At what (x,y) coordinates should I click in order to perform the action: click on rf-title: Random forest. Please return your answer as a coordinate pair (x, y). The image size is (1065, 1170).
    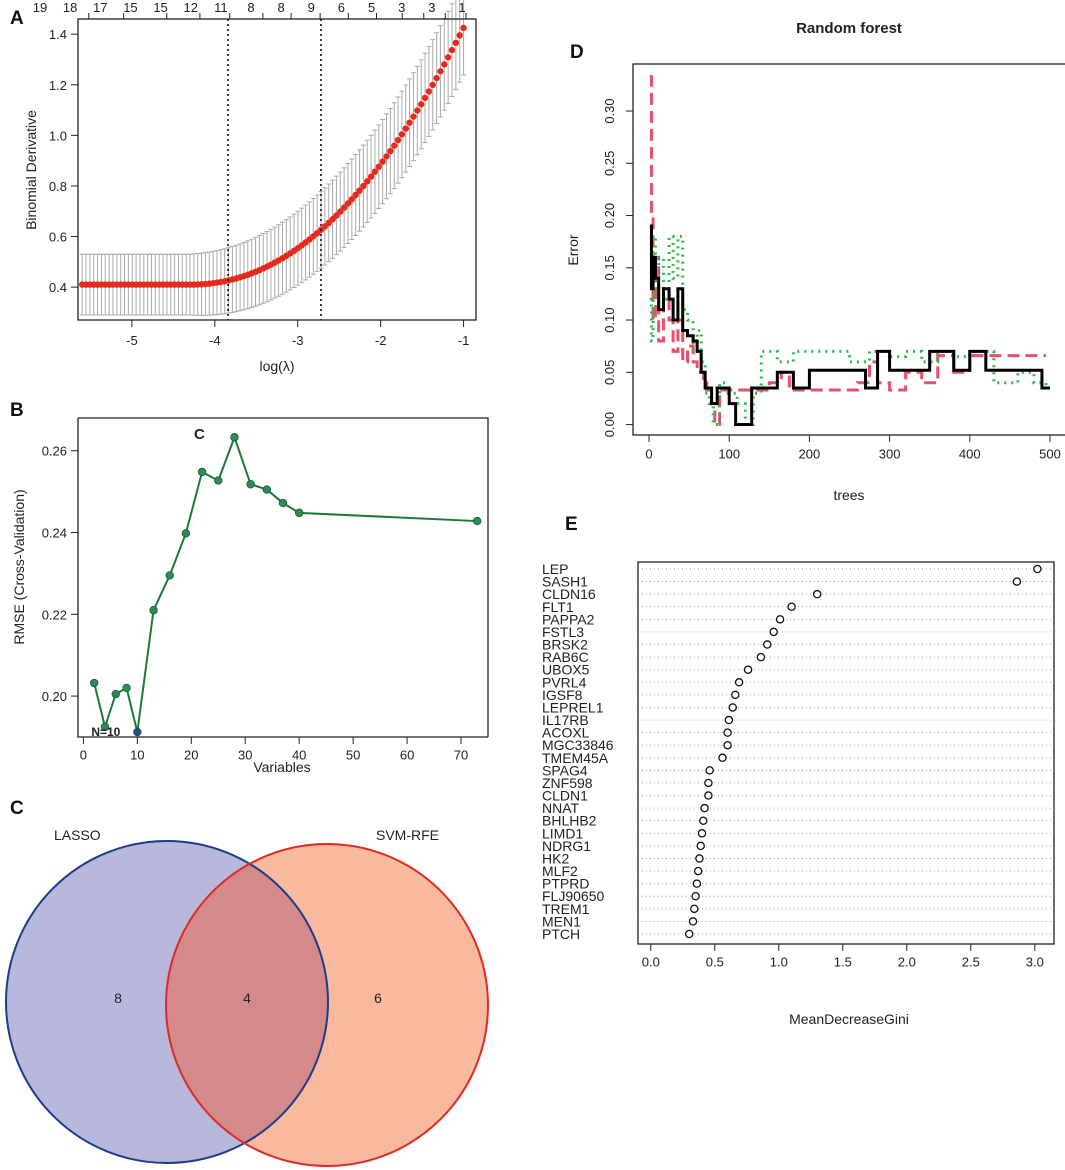
    Looking at the image, I should click on (849, 28).